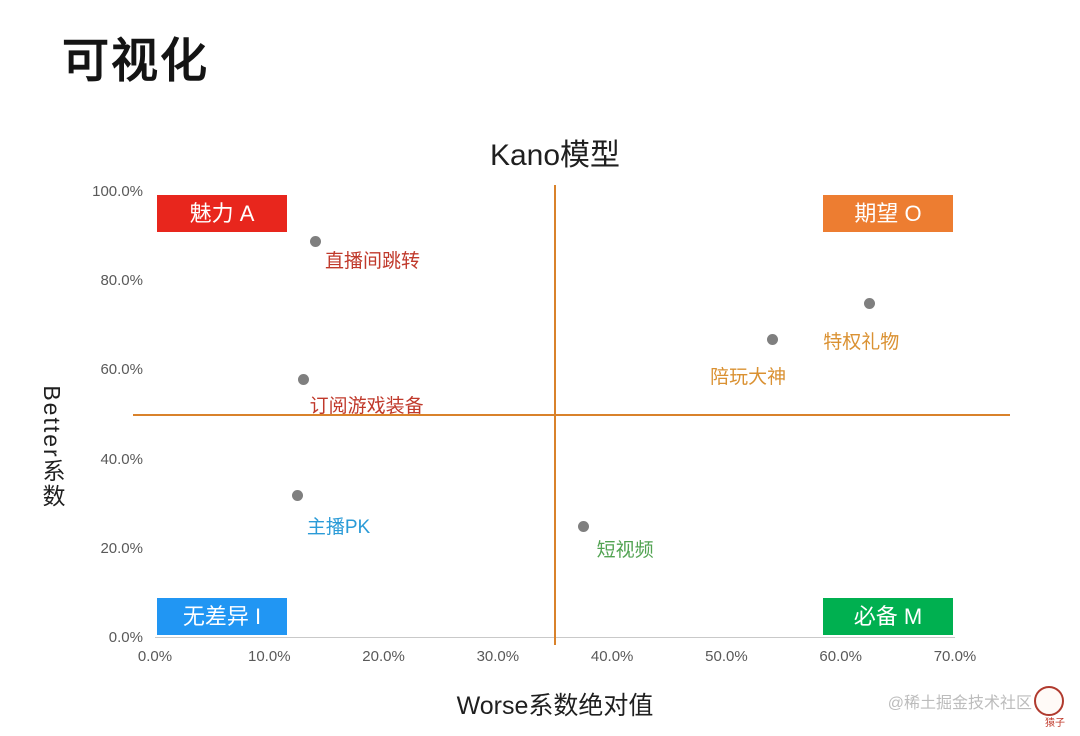  What do you see at coordinates (52, 447) in the screenshot?
I see `y-axis-title: Better系数` at bounding box center [52, 447].